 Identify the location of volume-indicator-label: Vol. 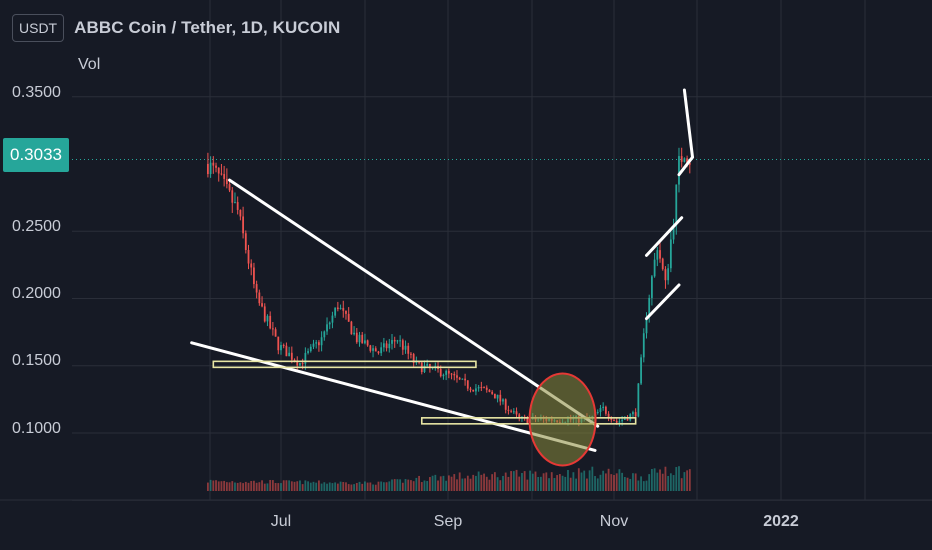
(89, 64).